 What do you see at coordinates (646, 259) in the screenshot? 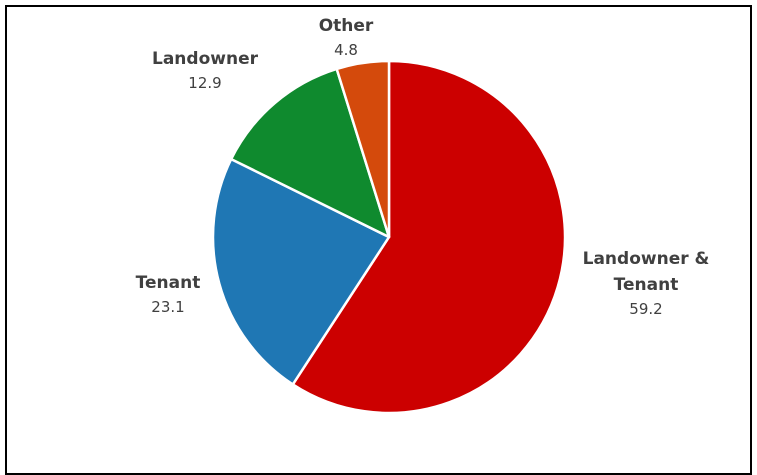
I see `slice-label-landowner-tenant-line-1: Landowner &` at bounding box center [646, 259].